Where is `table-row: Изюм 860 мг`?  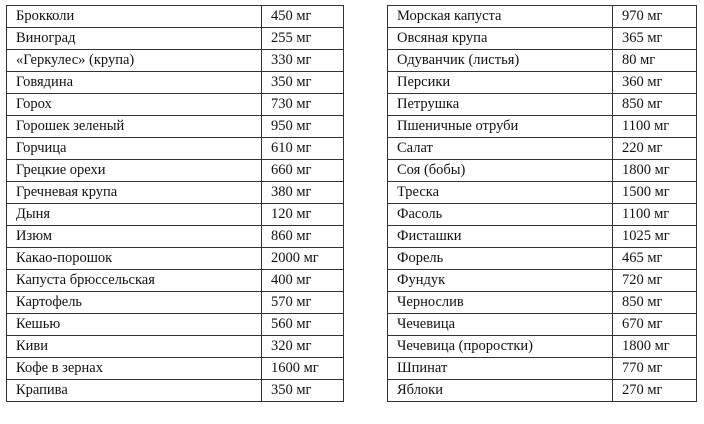 table-row: Изюм 860 мг is located at coordinates (175, 236).